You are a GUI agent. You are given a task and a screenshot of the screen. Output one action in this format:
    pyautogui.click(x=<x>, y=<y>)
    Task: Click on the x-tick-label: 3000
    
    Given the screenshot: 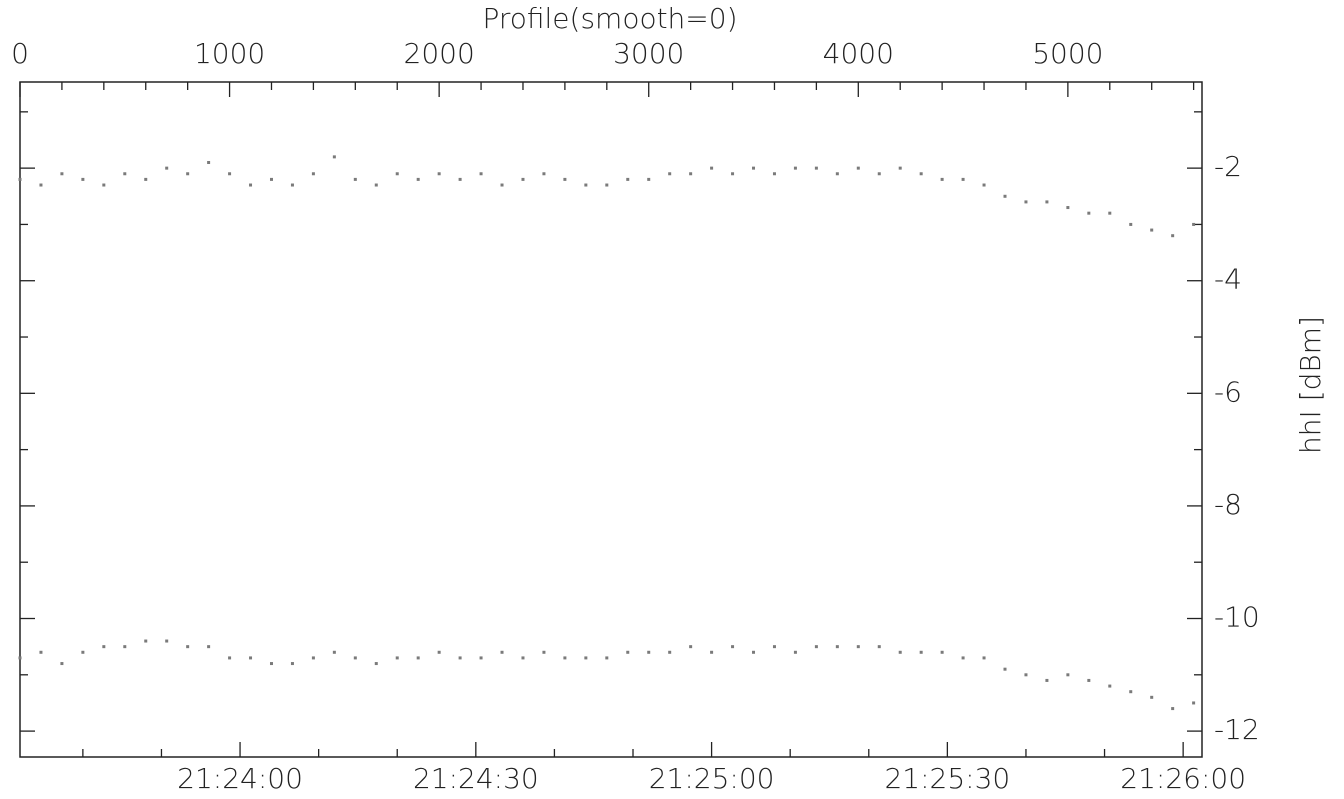 What is the action you would take?
    pyautogui.click(x=648, y=53)
    